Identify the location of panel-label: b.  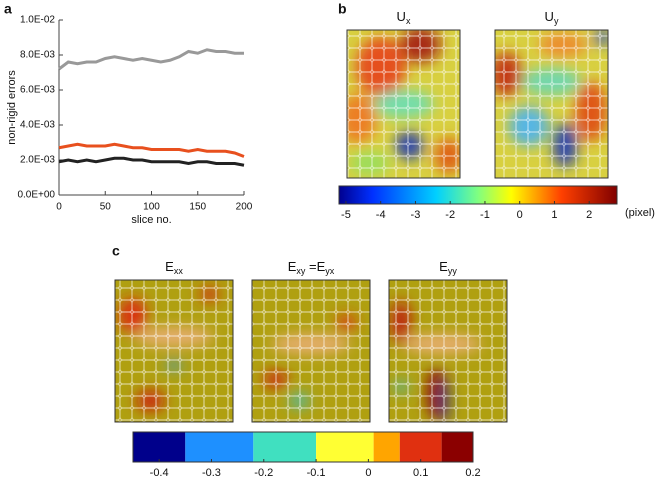
(342, 9).